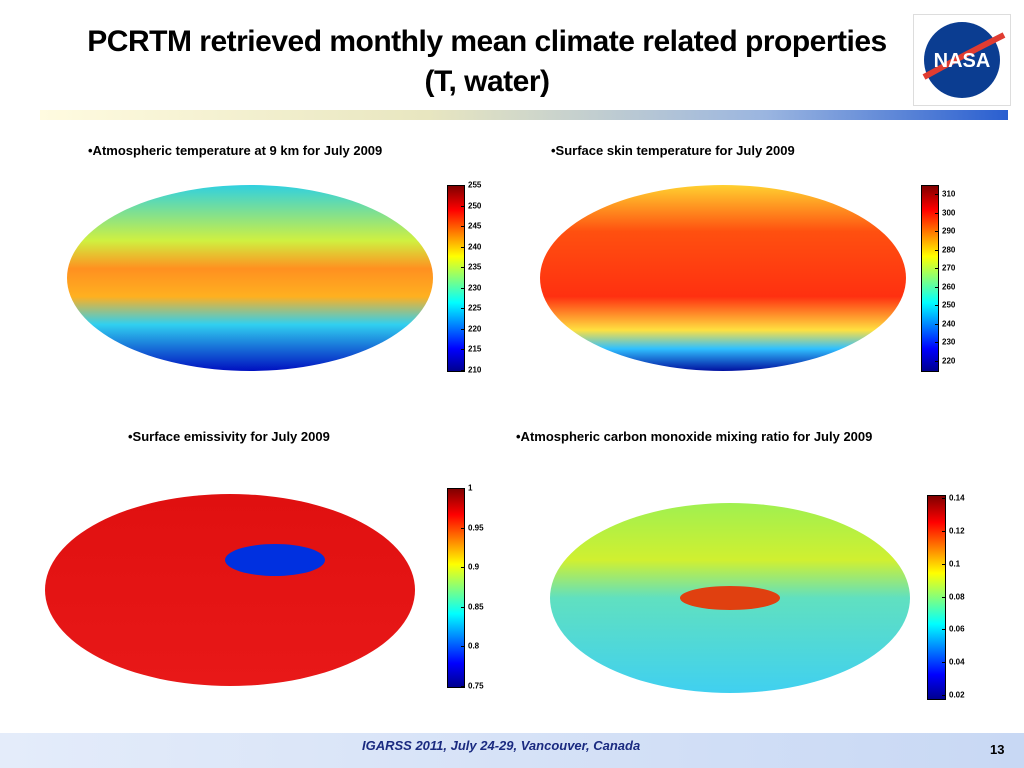 The width and height of the screenshot is (1024, 768). I want to click on colorbar-tick-label: 310, so click(949, 194).